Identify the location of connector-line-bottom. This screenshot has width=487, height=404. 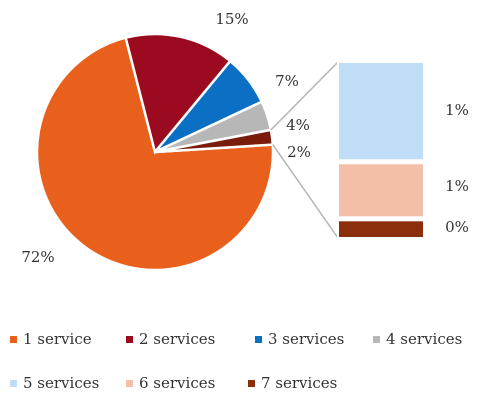
(305, 191).